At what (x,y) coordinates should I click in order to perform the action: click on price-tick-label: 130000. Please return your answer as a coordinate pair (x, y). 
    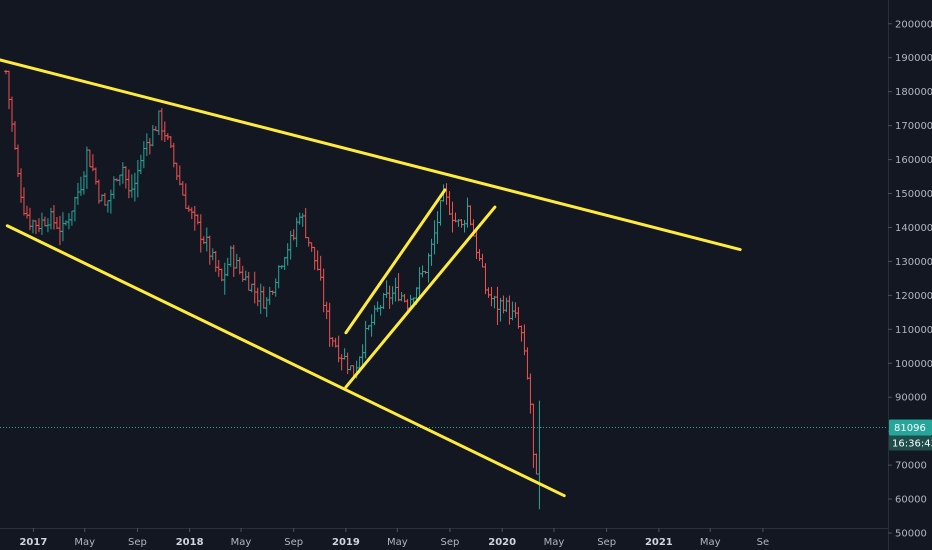
    Looking at the image, I should click on (913, 262).